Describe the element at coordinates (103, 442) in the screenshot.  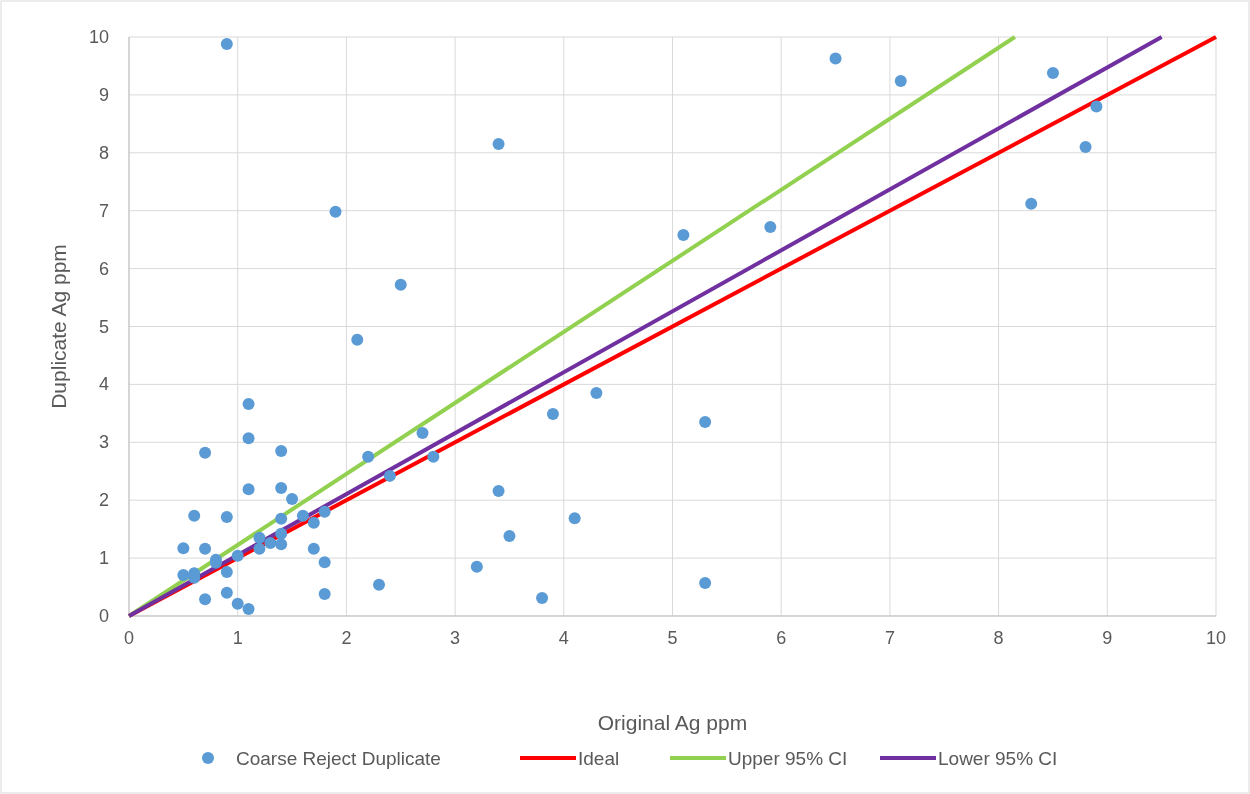
I see `y-tick-label: 3` at that location.